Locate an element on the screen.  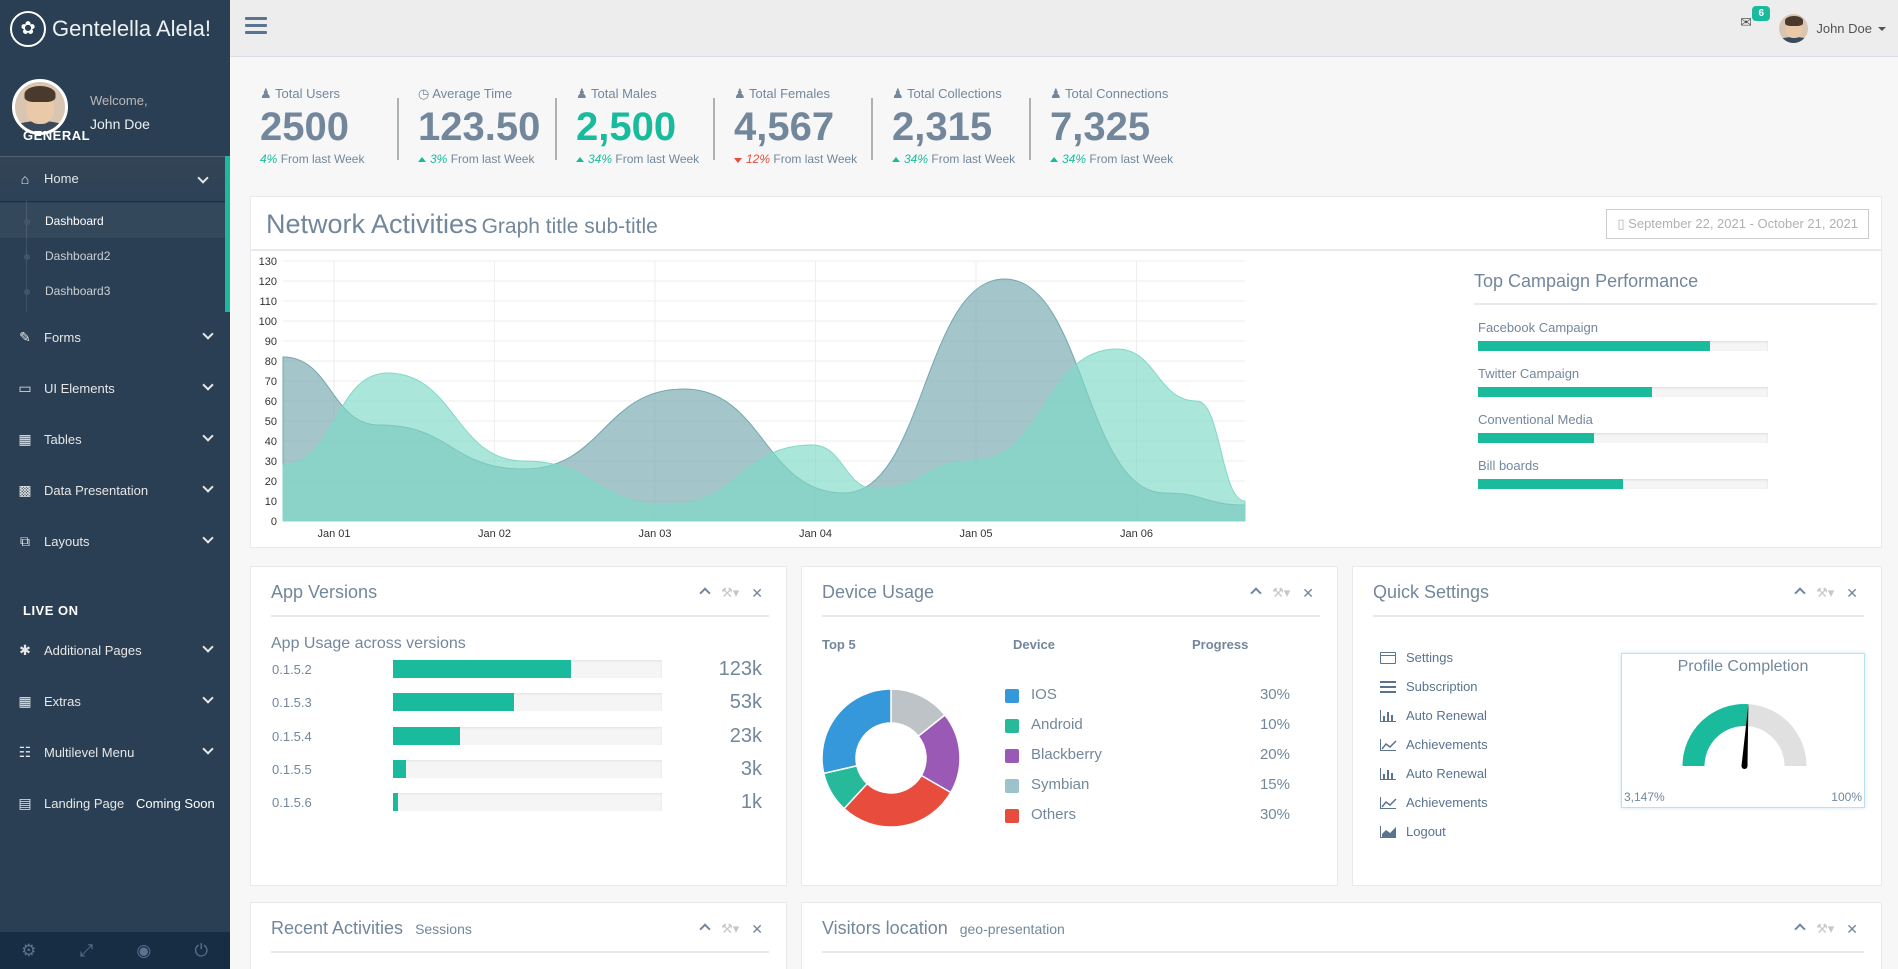
logout-icon: ⏻ is located at coordinates (201, 950).